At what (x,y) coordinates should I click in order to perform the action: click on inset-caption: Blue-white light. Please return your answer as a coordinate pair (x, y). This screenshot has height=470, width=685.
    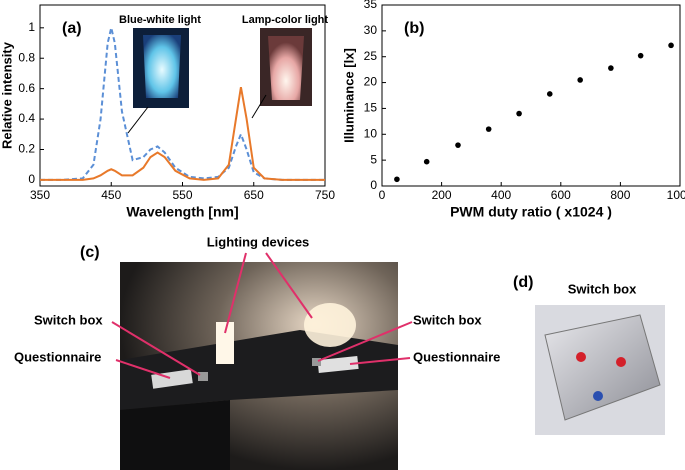
    Looking at the image, I should click on (160, 20).